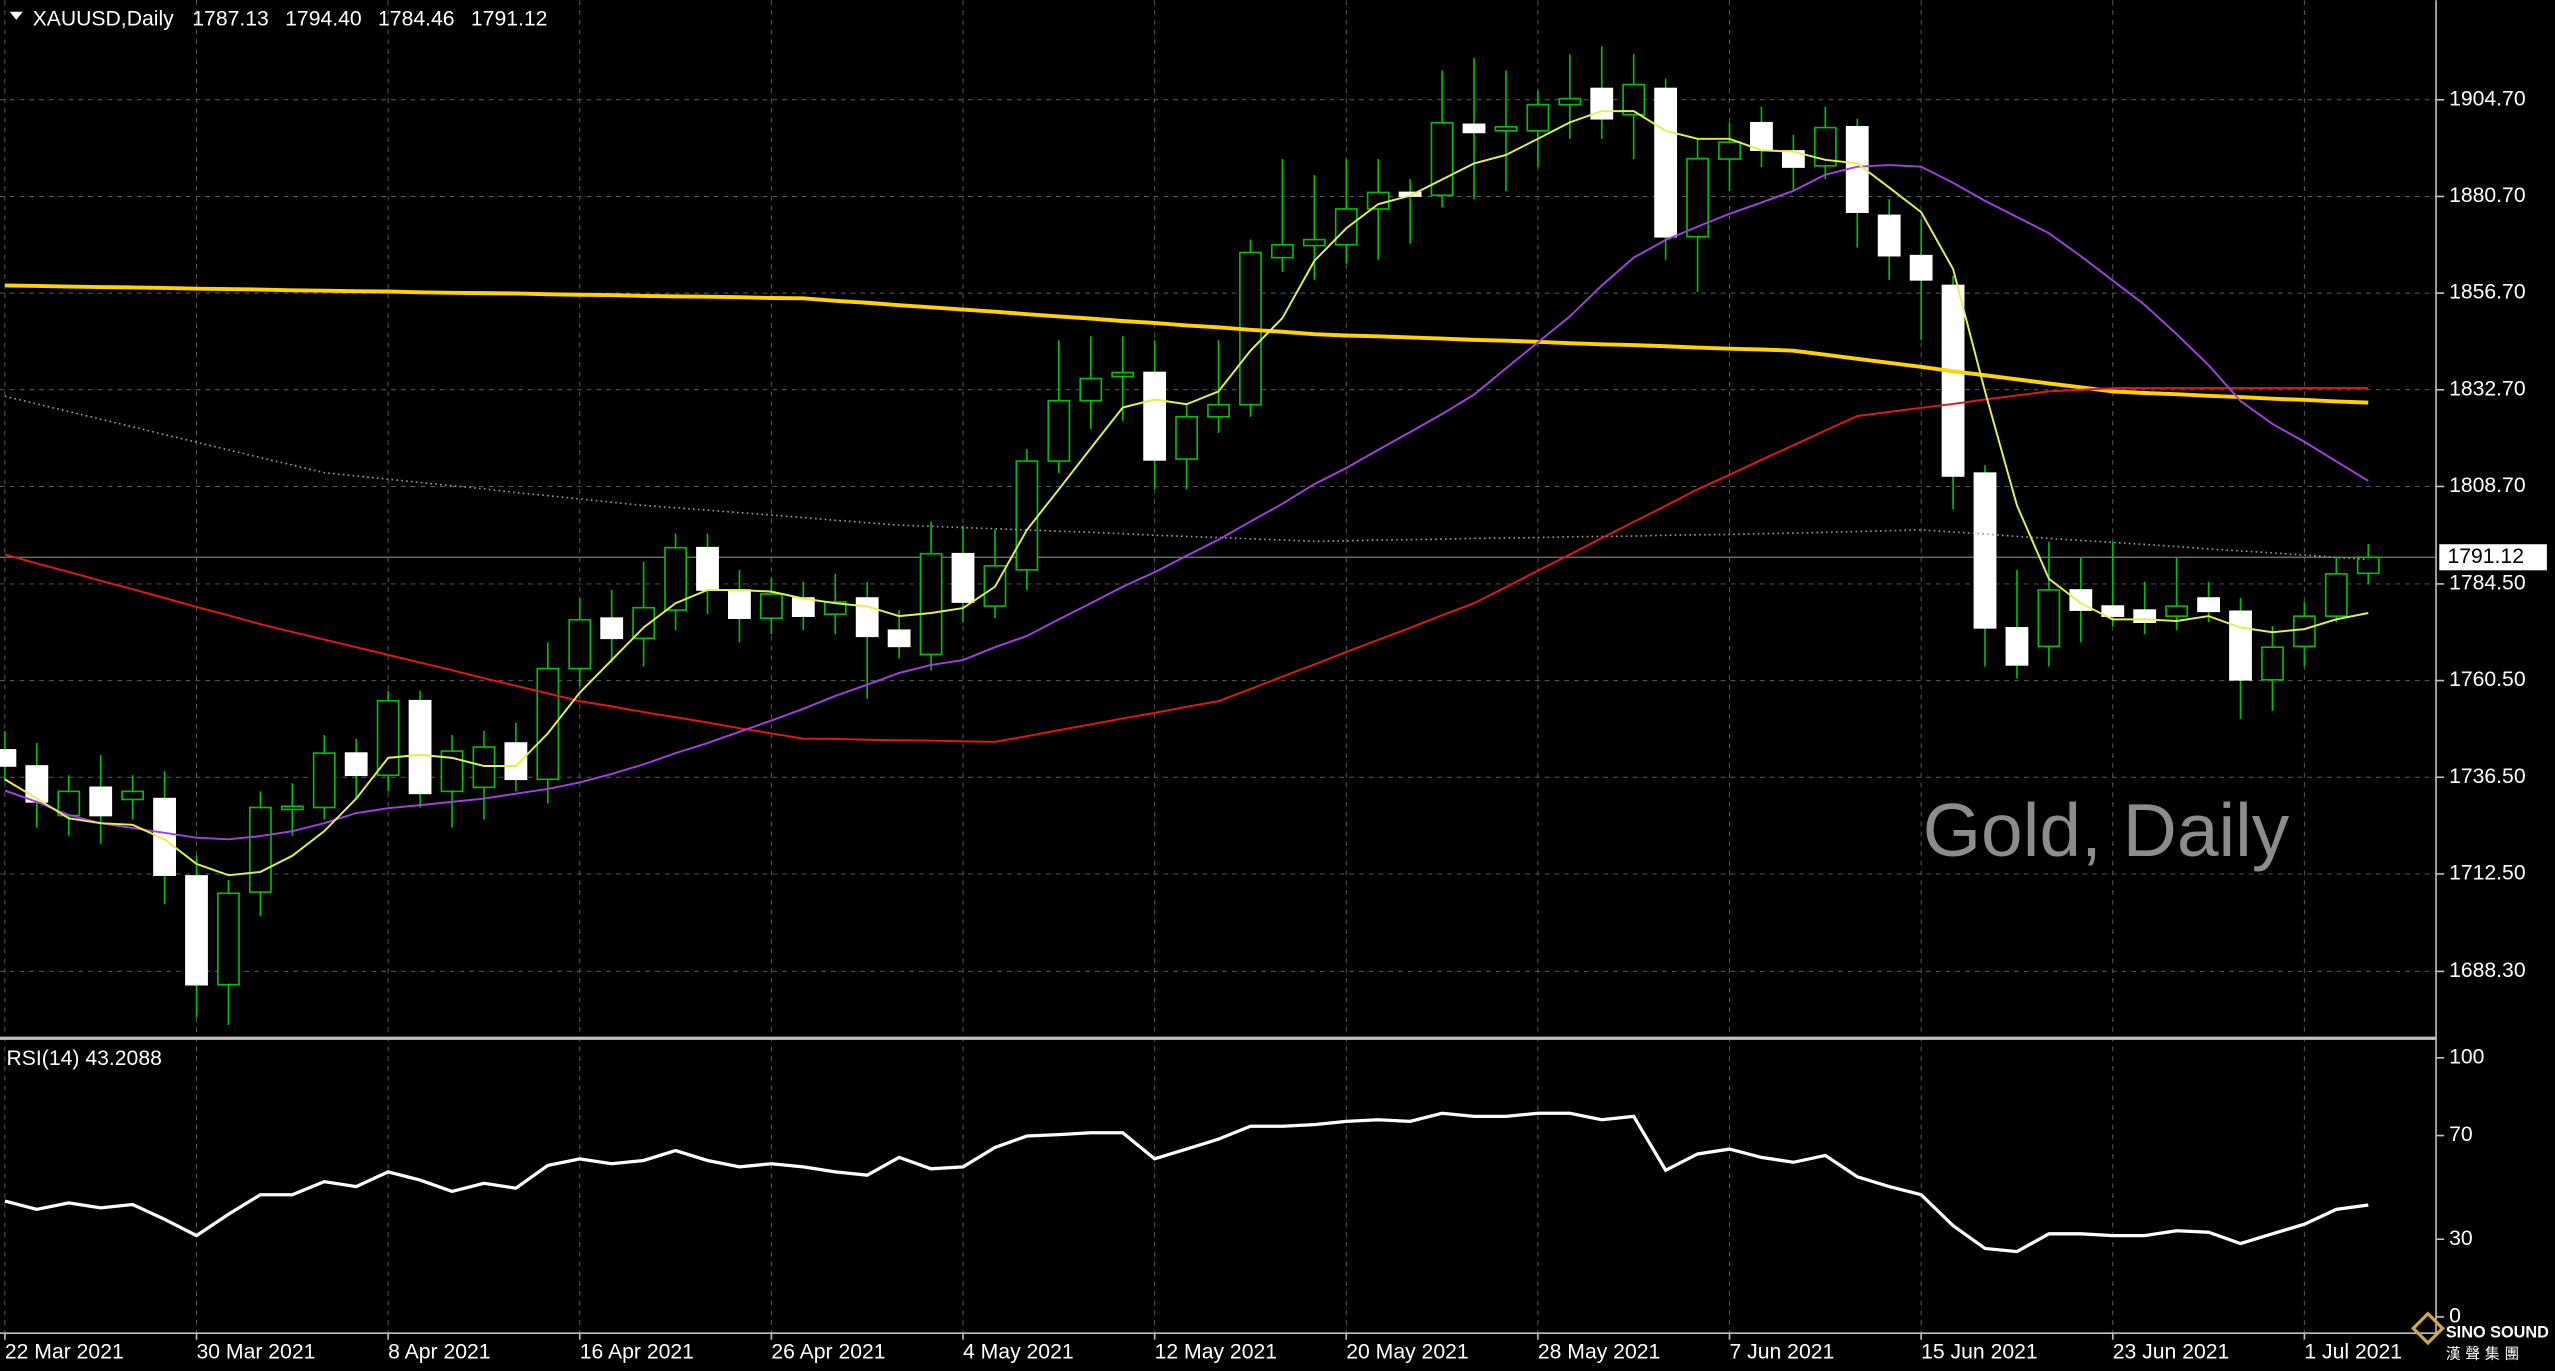 This screenshot has width=2555, height=1371. I want to click on x-tick-label: 23 Jun 2021, so click(2171, 1351).